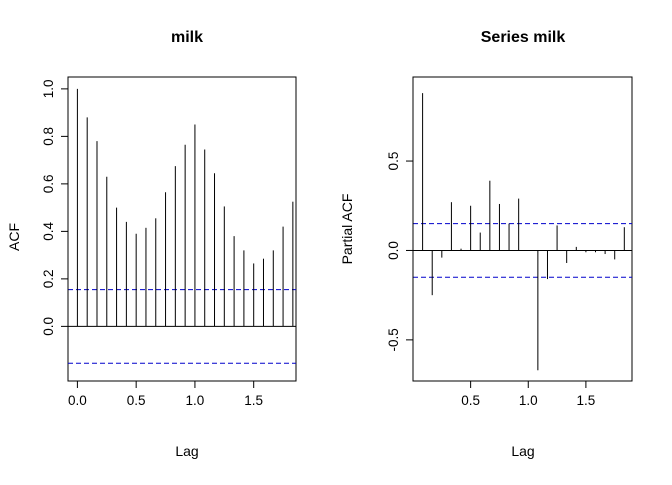 Image resolution: width=672 pixels, height=485 pixels. Describe the element at coordinates (393, 161) in the screenshot. I see `pacf-y-tick-label: 0.5` at that location.